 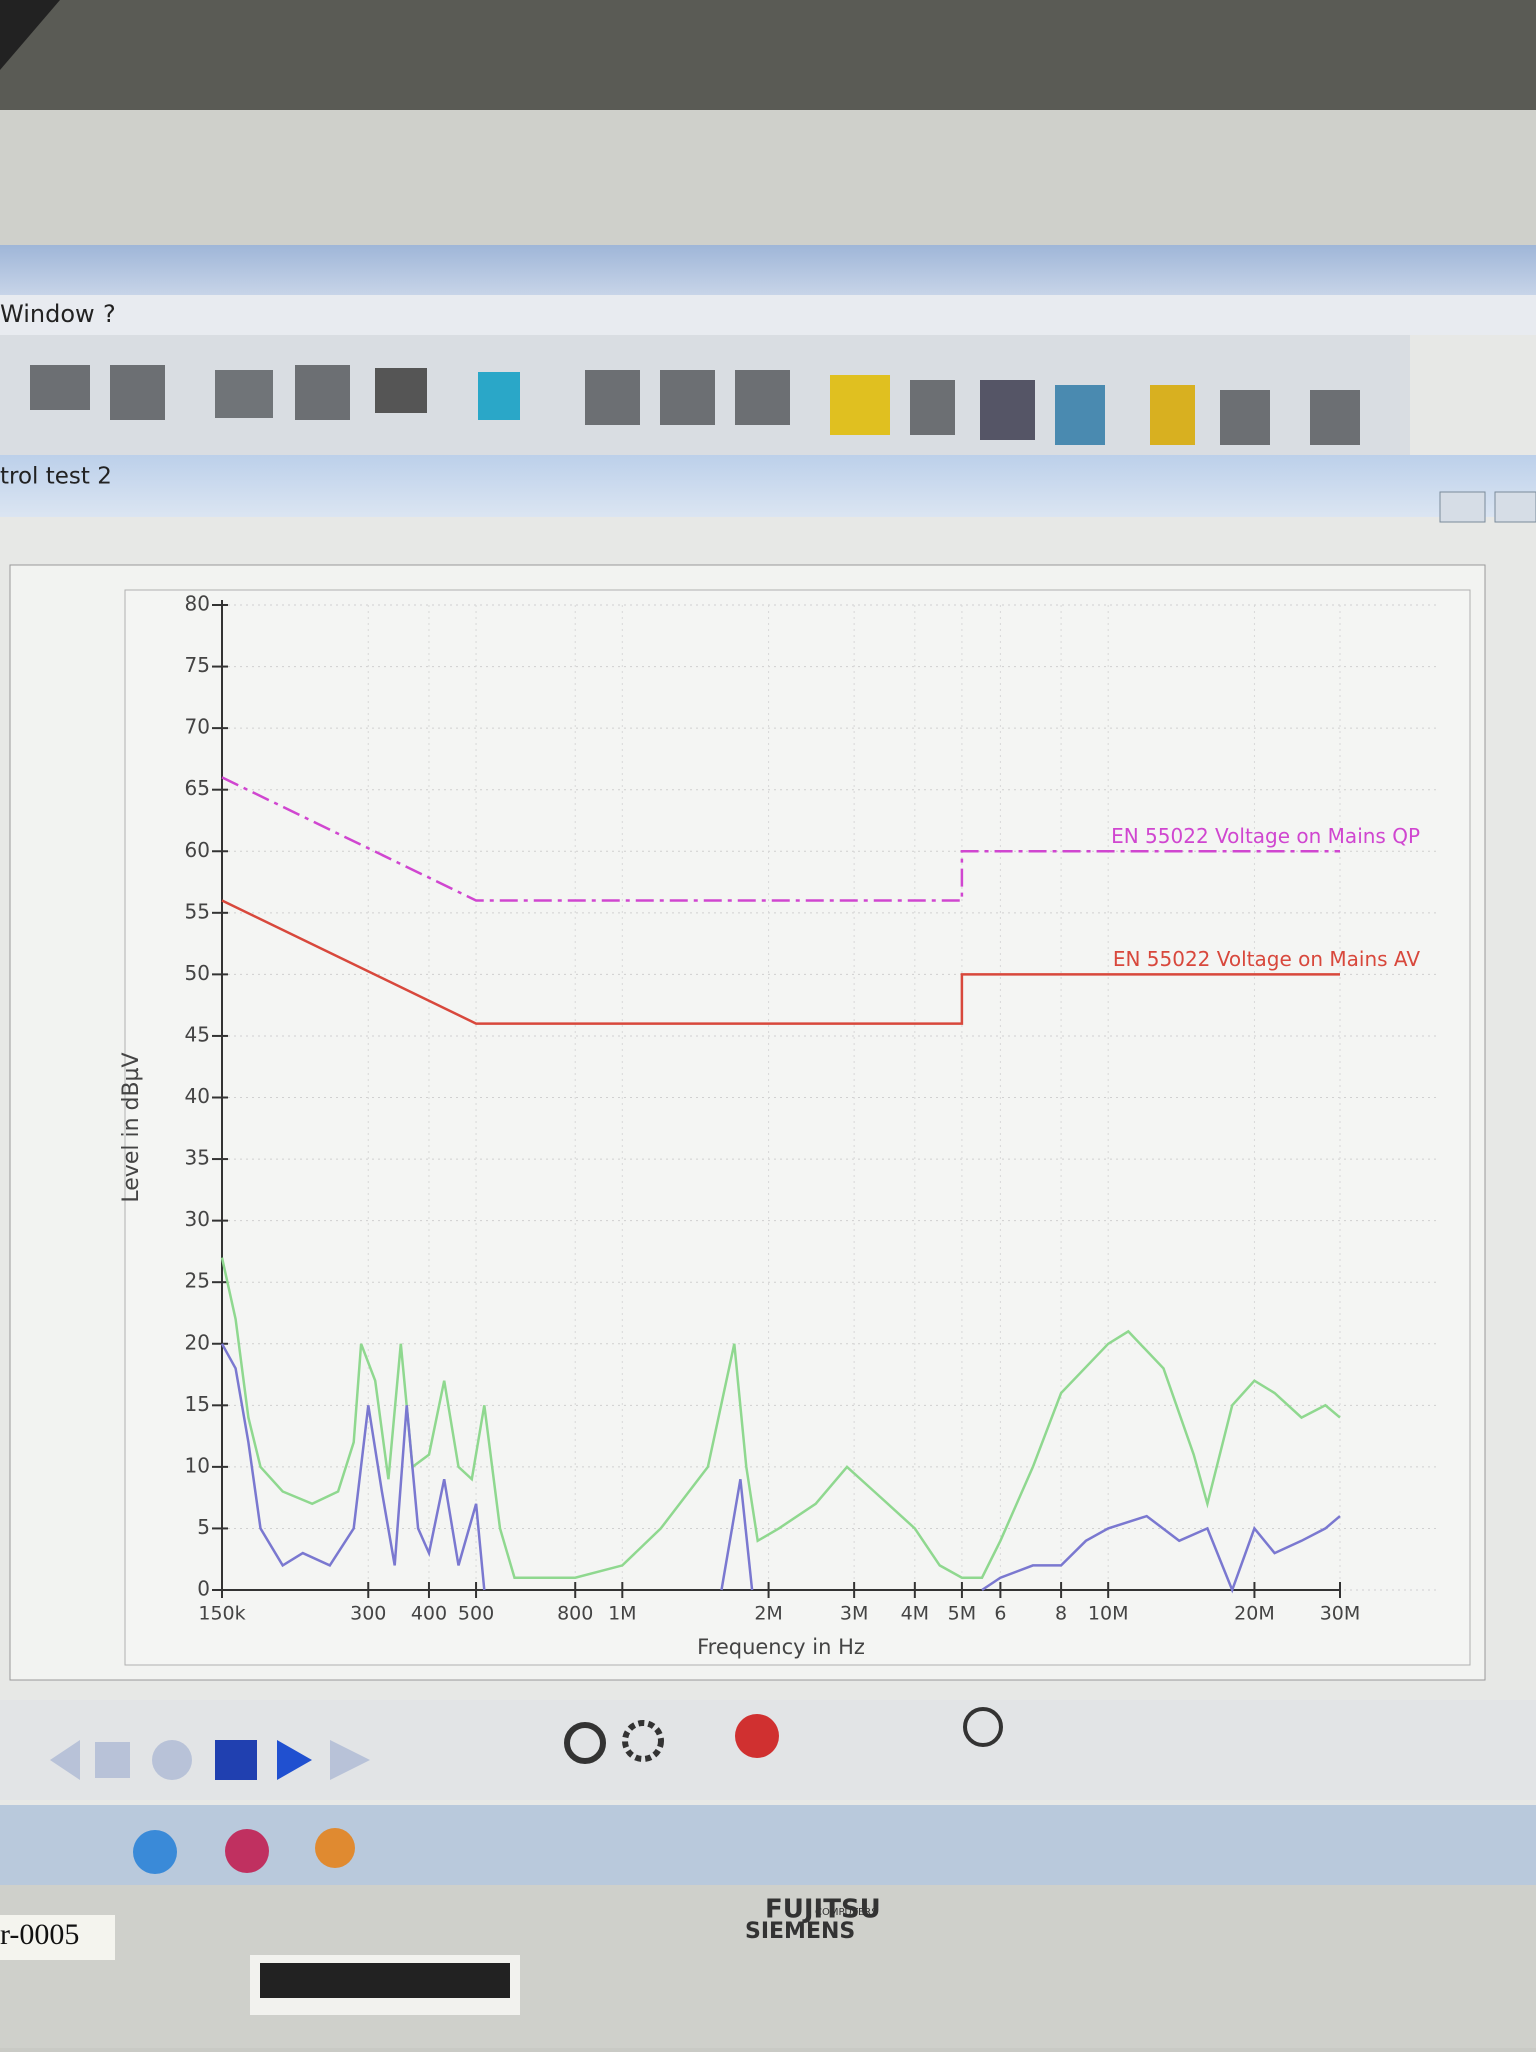 What do you see at coordinates (854, 1614) in the screenshot?
I see `x-tick-label: 3M` at bounding box center [854, 1614].